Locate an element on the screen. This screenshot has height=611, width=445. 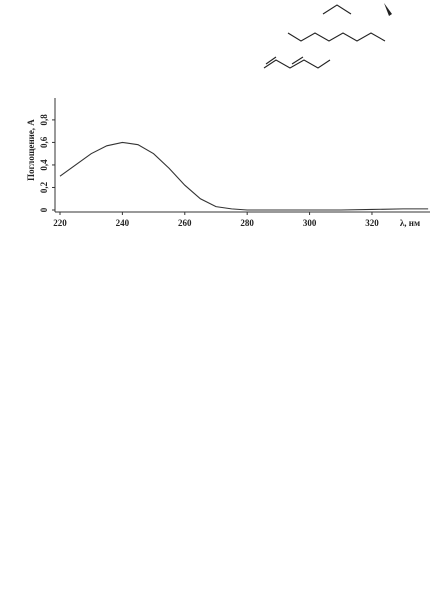
wedge-bond is located at coordinates (388, 9).